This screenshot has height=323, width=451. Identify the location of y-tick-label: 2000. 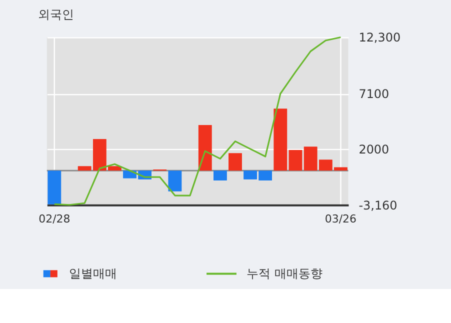
(374, 149).